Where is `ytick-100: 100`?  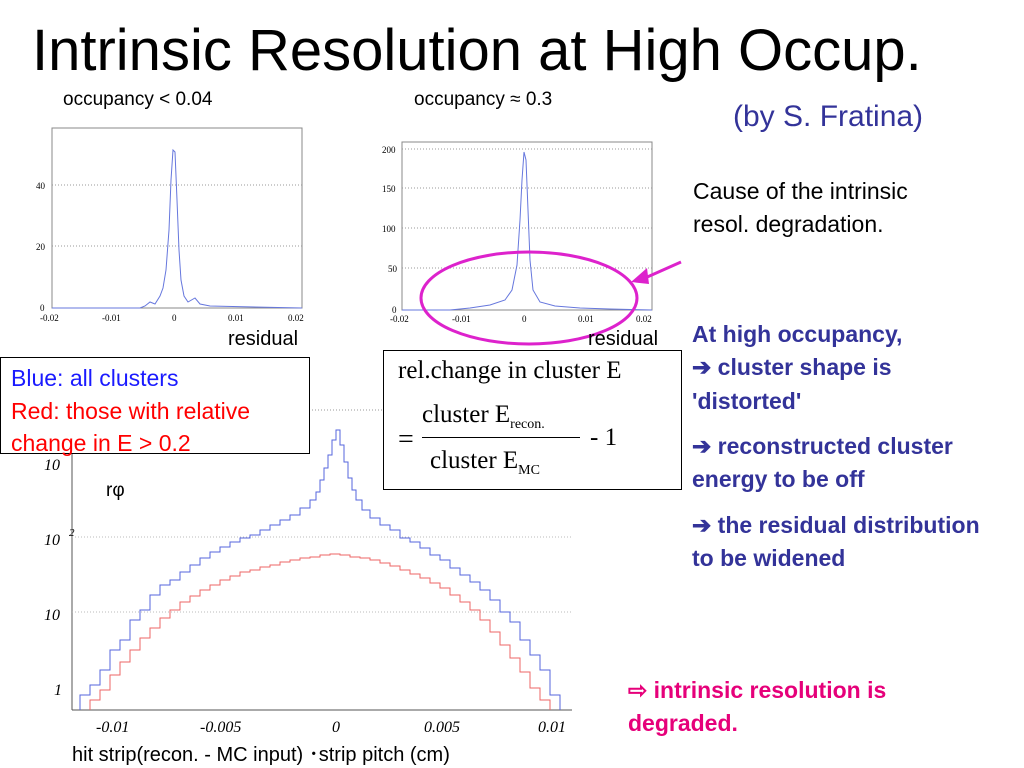 ytick-100: 100 is located at coordinates (389, 229).